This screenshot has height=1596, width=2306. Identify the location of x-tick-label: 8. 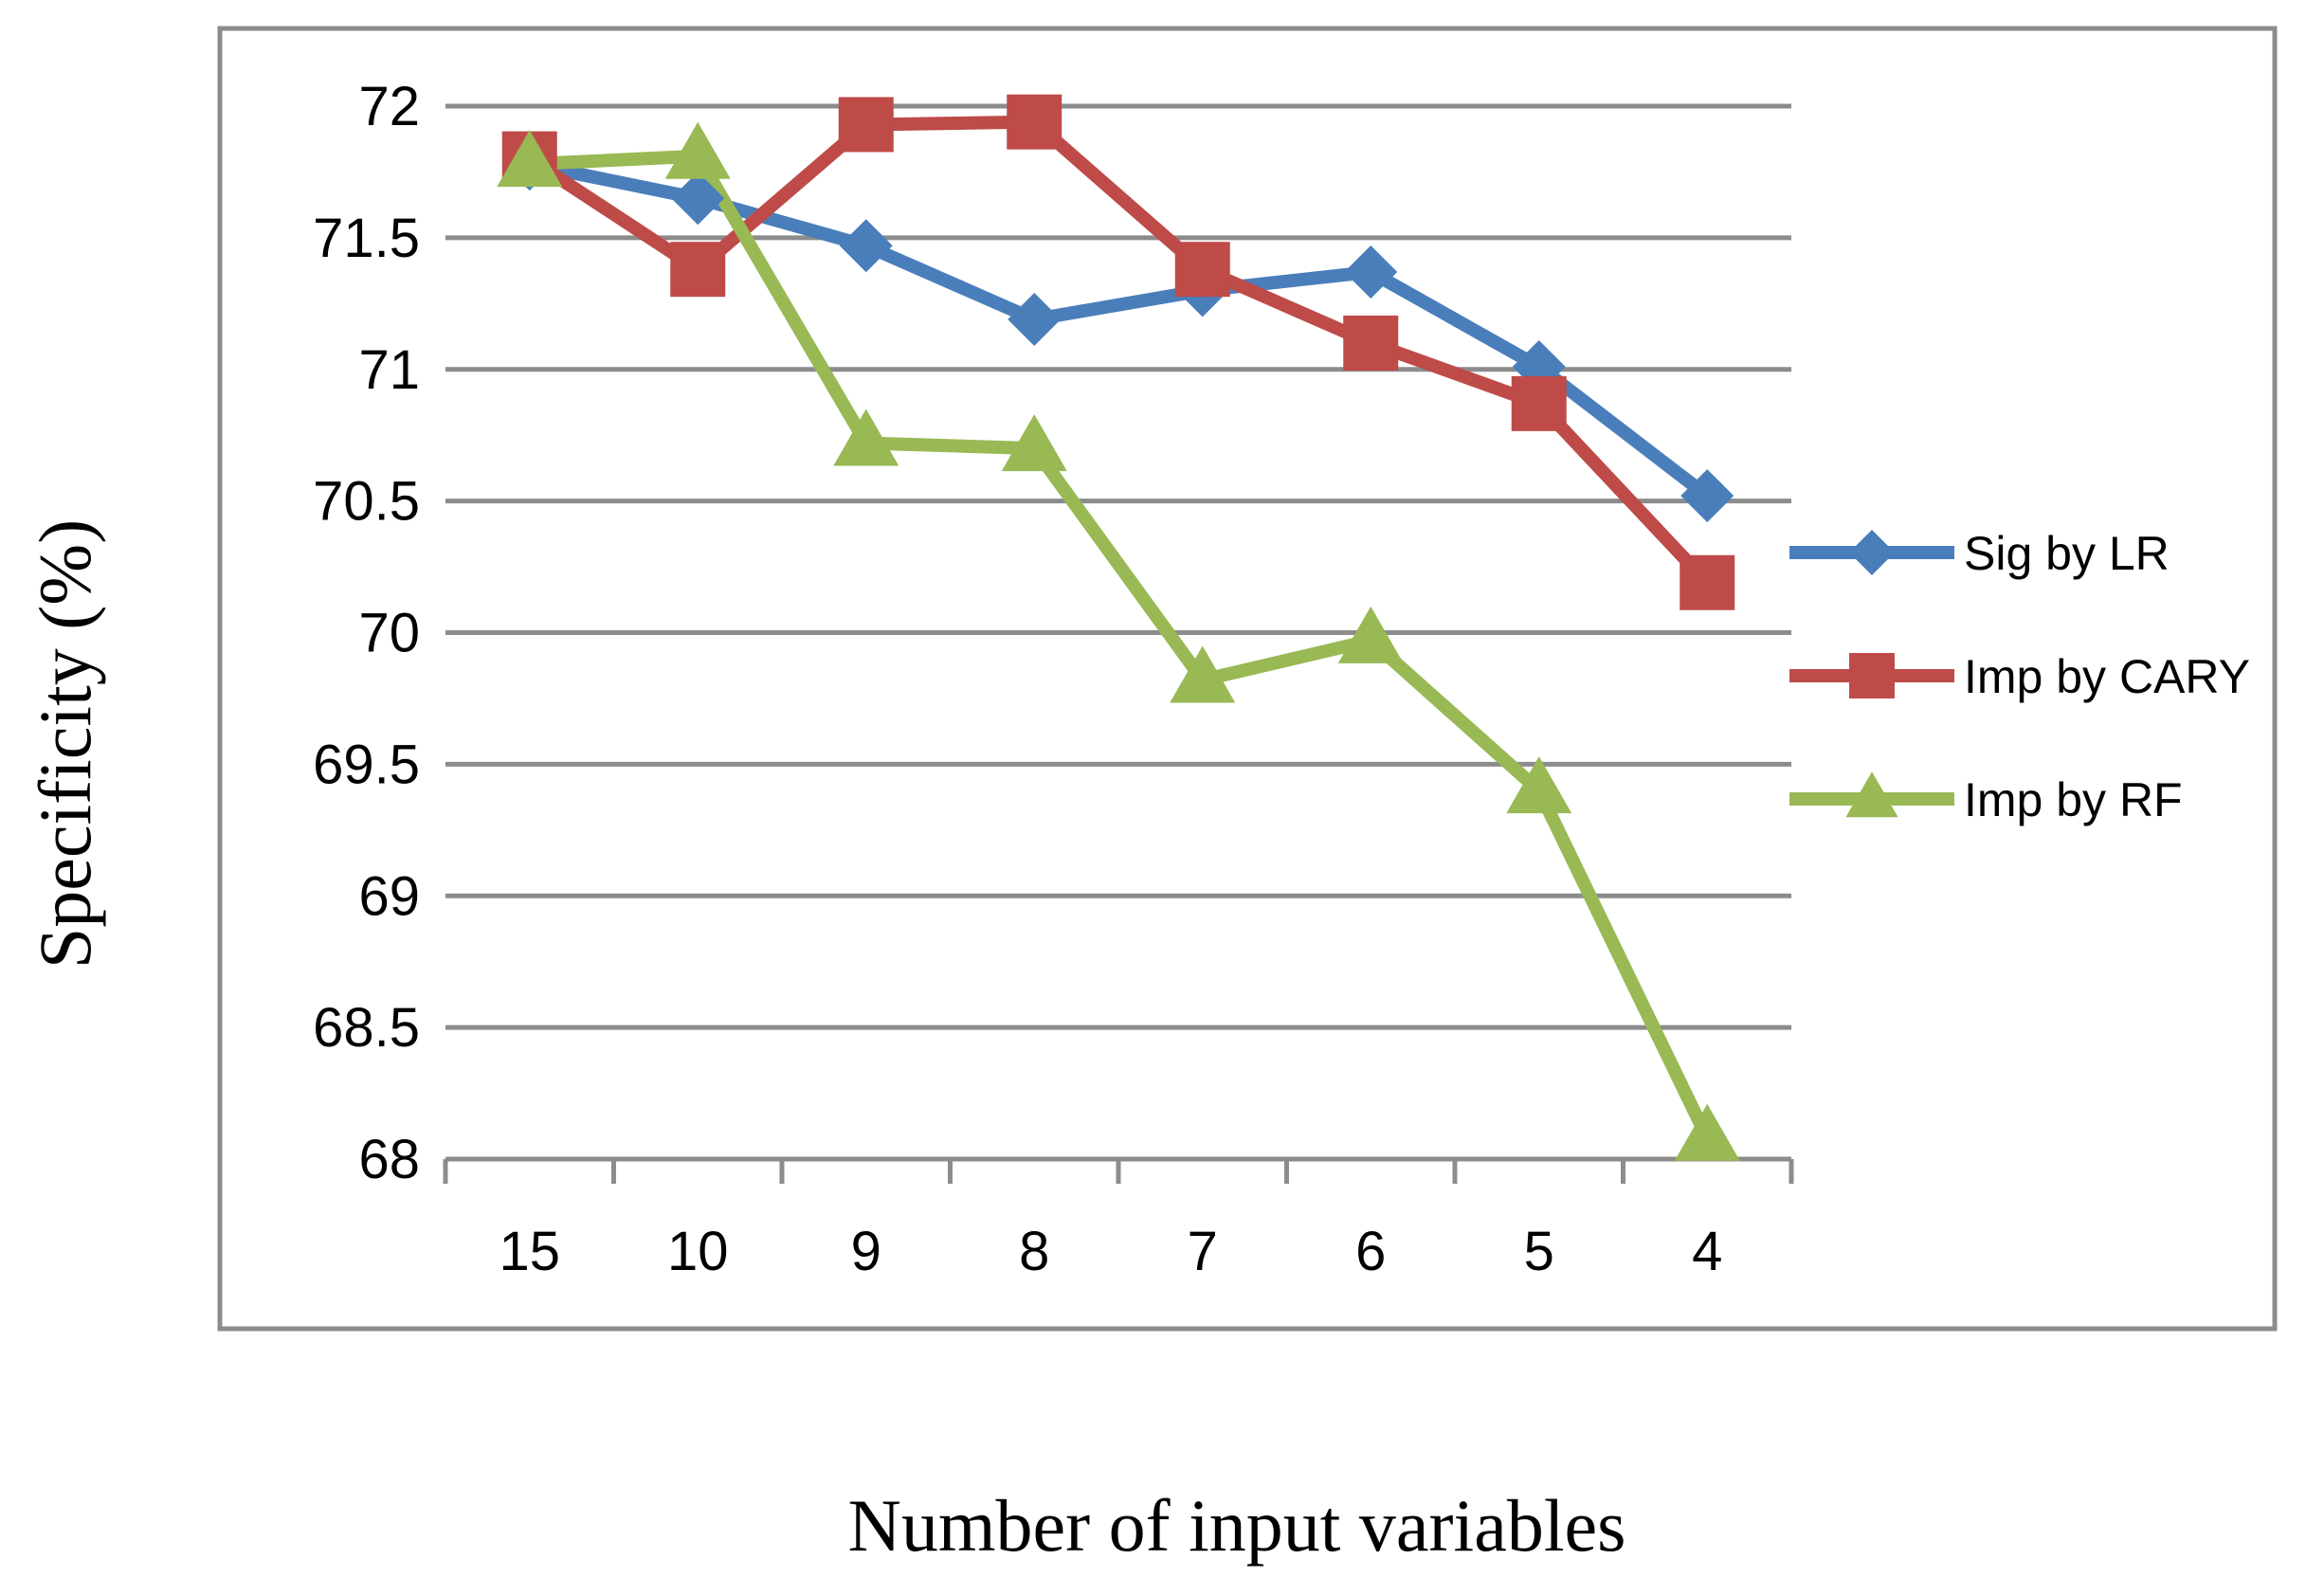
(1034, 1252).